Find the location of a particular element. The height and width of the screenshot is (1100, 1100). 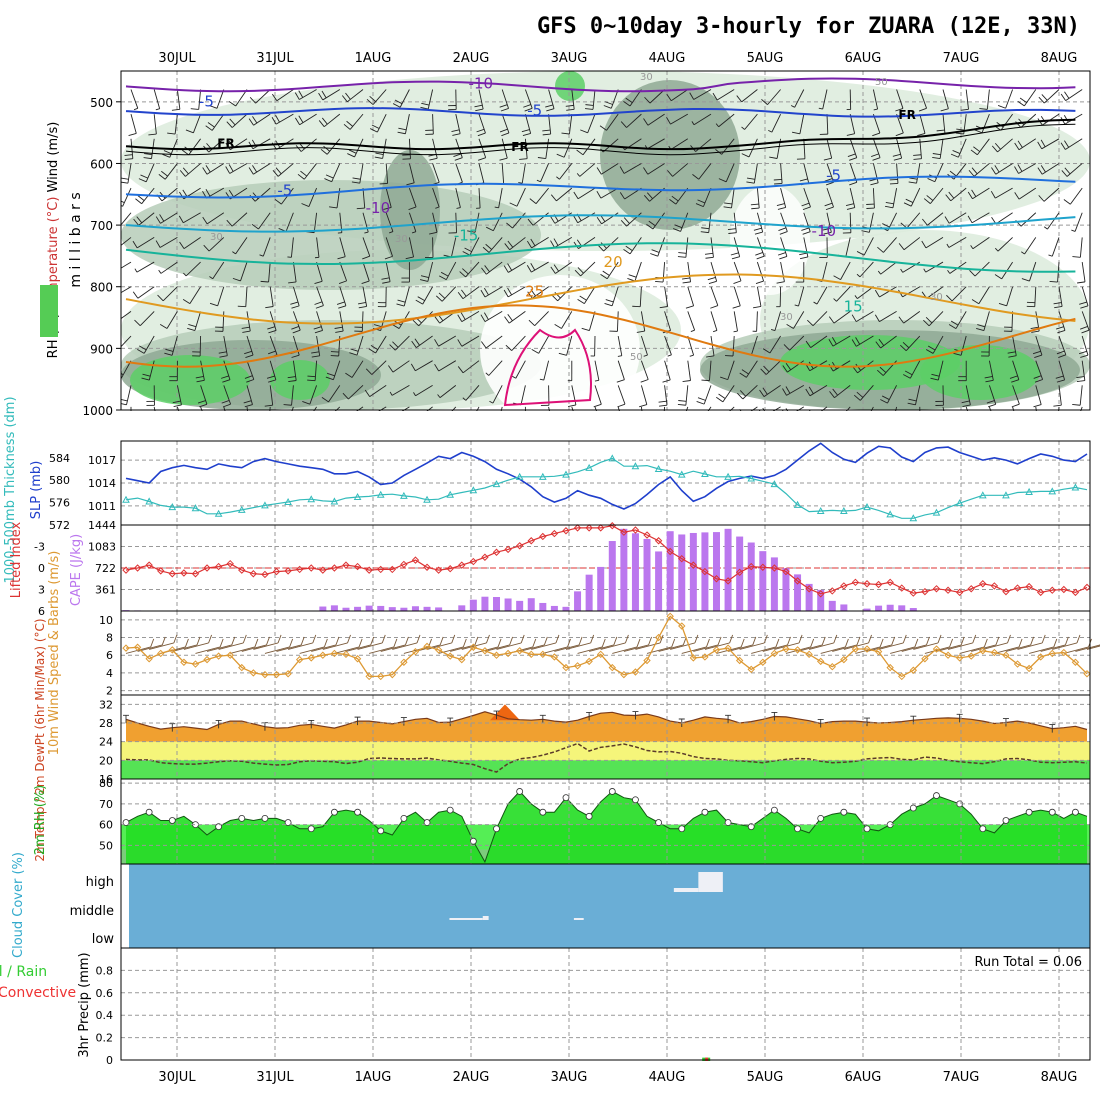

isotherm-label: -15 is located at coordinates (466, 236).